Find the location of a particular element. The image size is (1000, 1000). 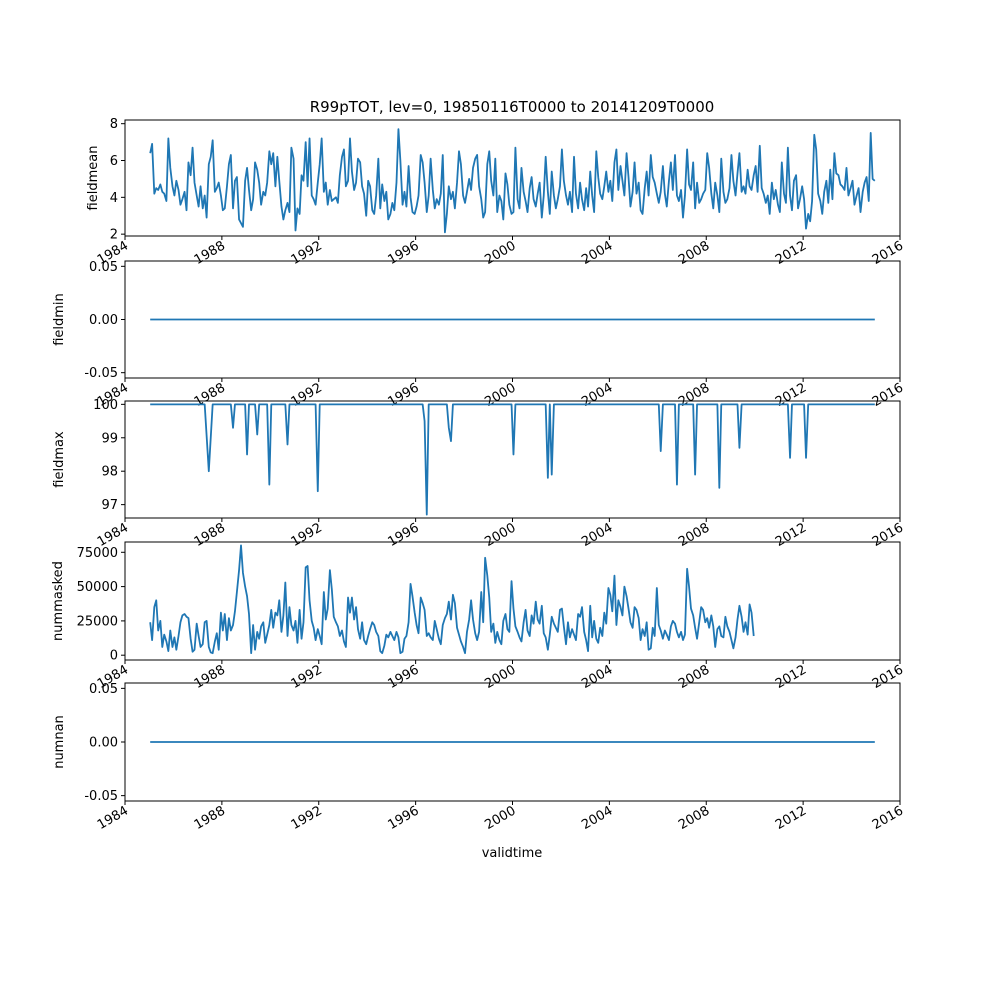

y-tick-label-fieldmean: 2 is located at coordinates (114, 235).